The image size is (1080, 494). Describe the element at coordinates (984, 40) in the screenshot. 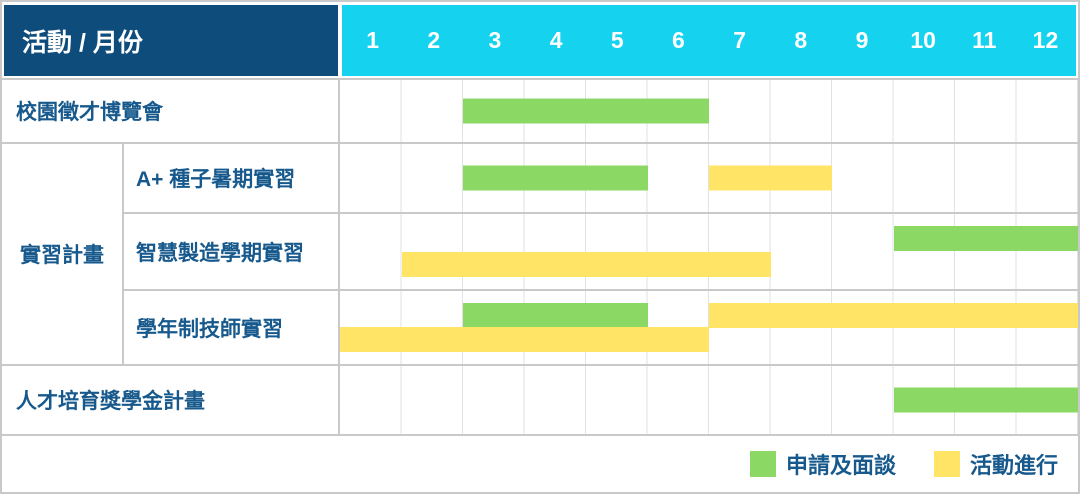

I see `month-header-cell: 11` at that location.